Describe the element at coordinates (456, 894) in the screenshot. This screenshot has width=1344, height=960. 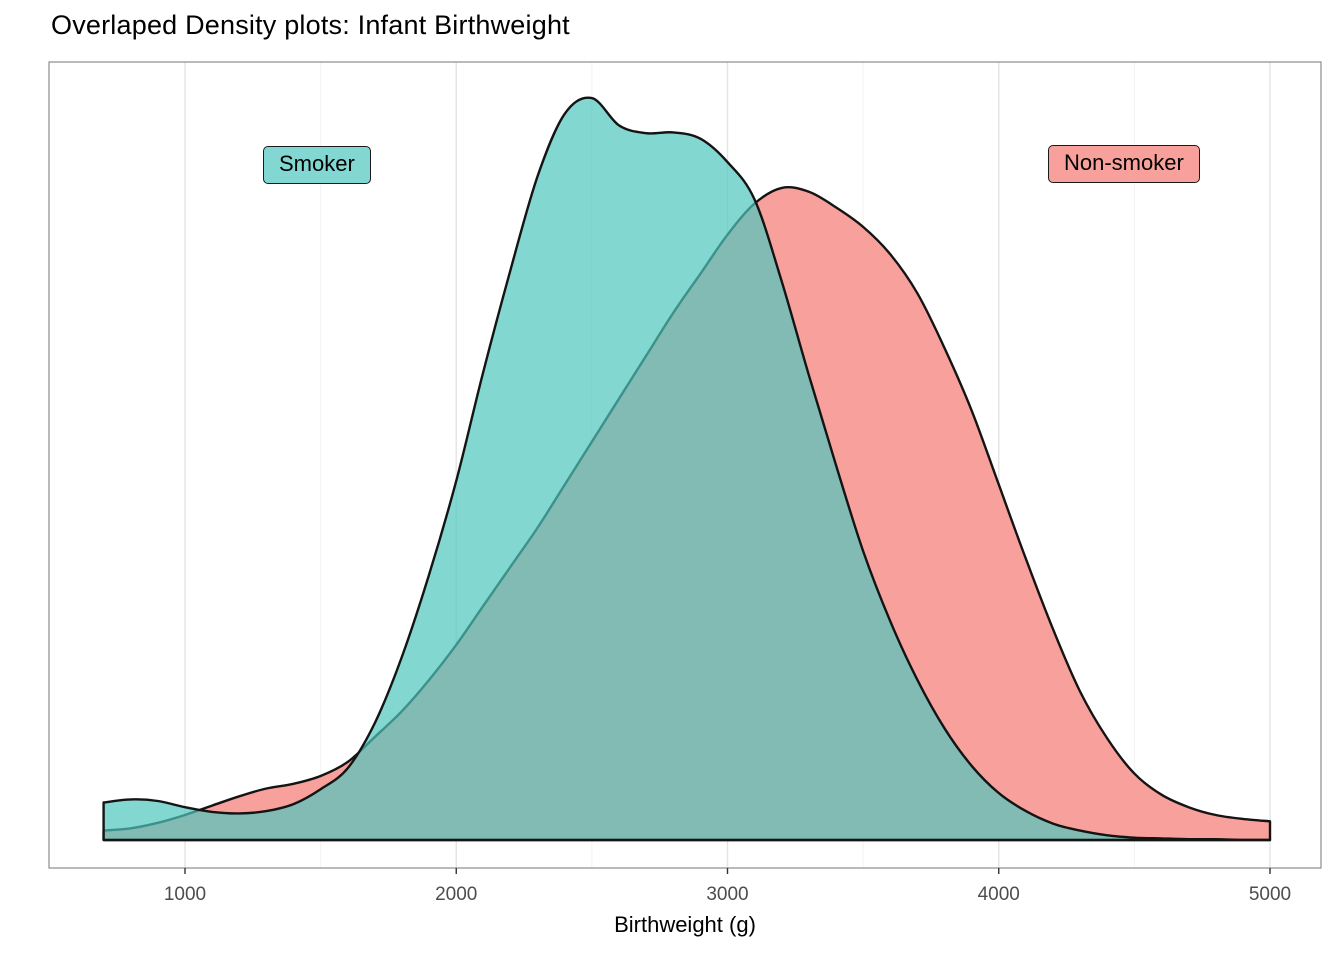
I see `x-tick-label: 2000` at that location.